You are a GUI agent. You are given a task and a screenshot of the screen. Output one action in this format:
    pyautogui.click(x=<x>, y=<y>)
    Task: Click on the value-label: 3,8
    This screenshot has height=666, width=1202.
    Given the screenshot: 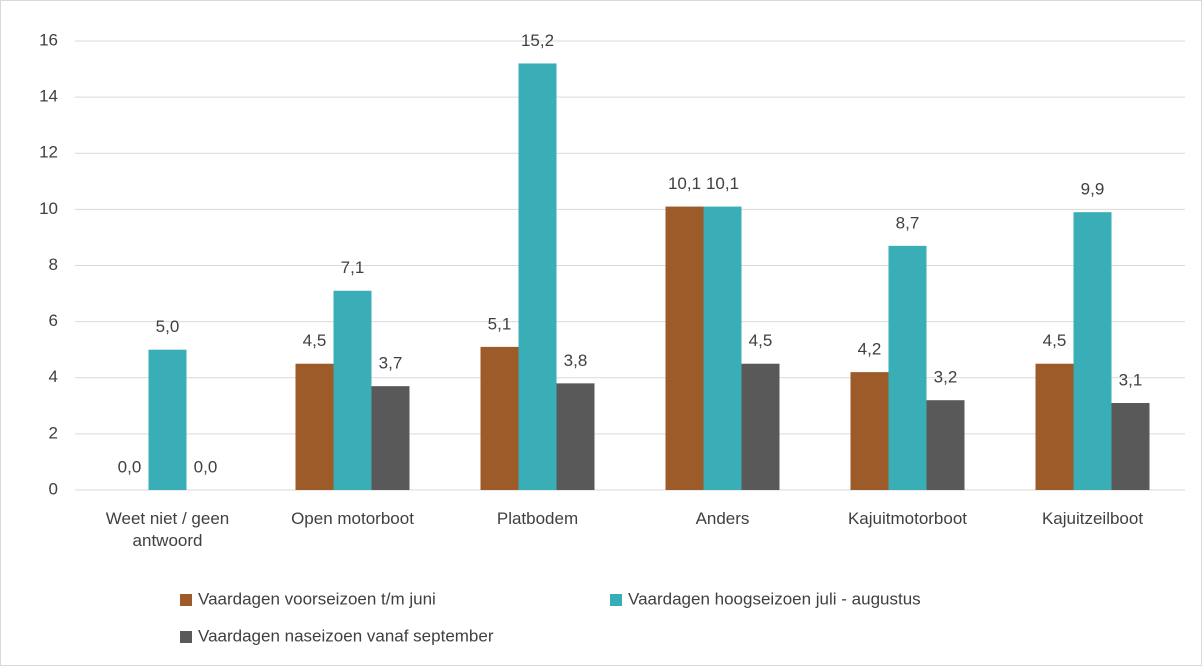 What is the action you would take?
    pyautogui.click(x=576, y=360)
    